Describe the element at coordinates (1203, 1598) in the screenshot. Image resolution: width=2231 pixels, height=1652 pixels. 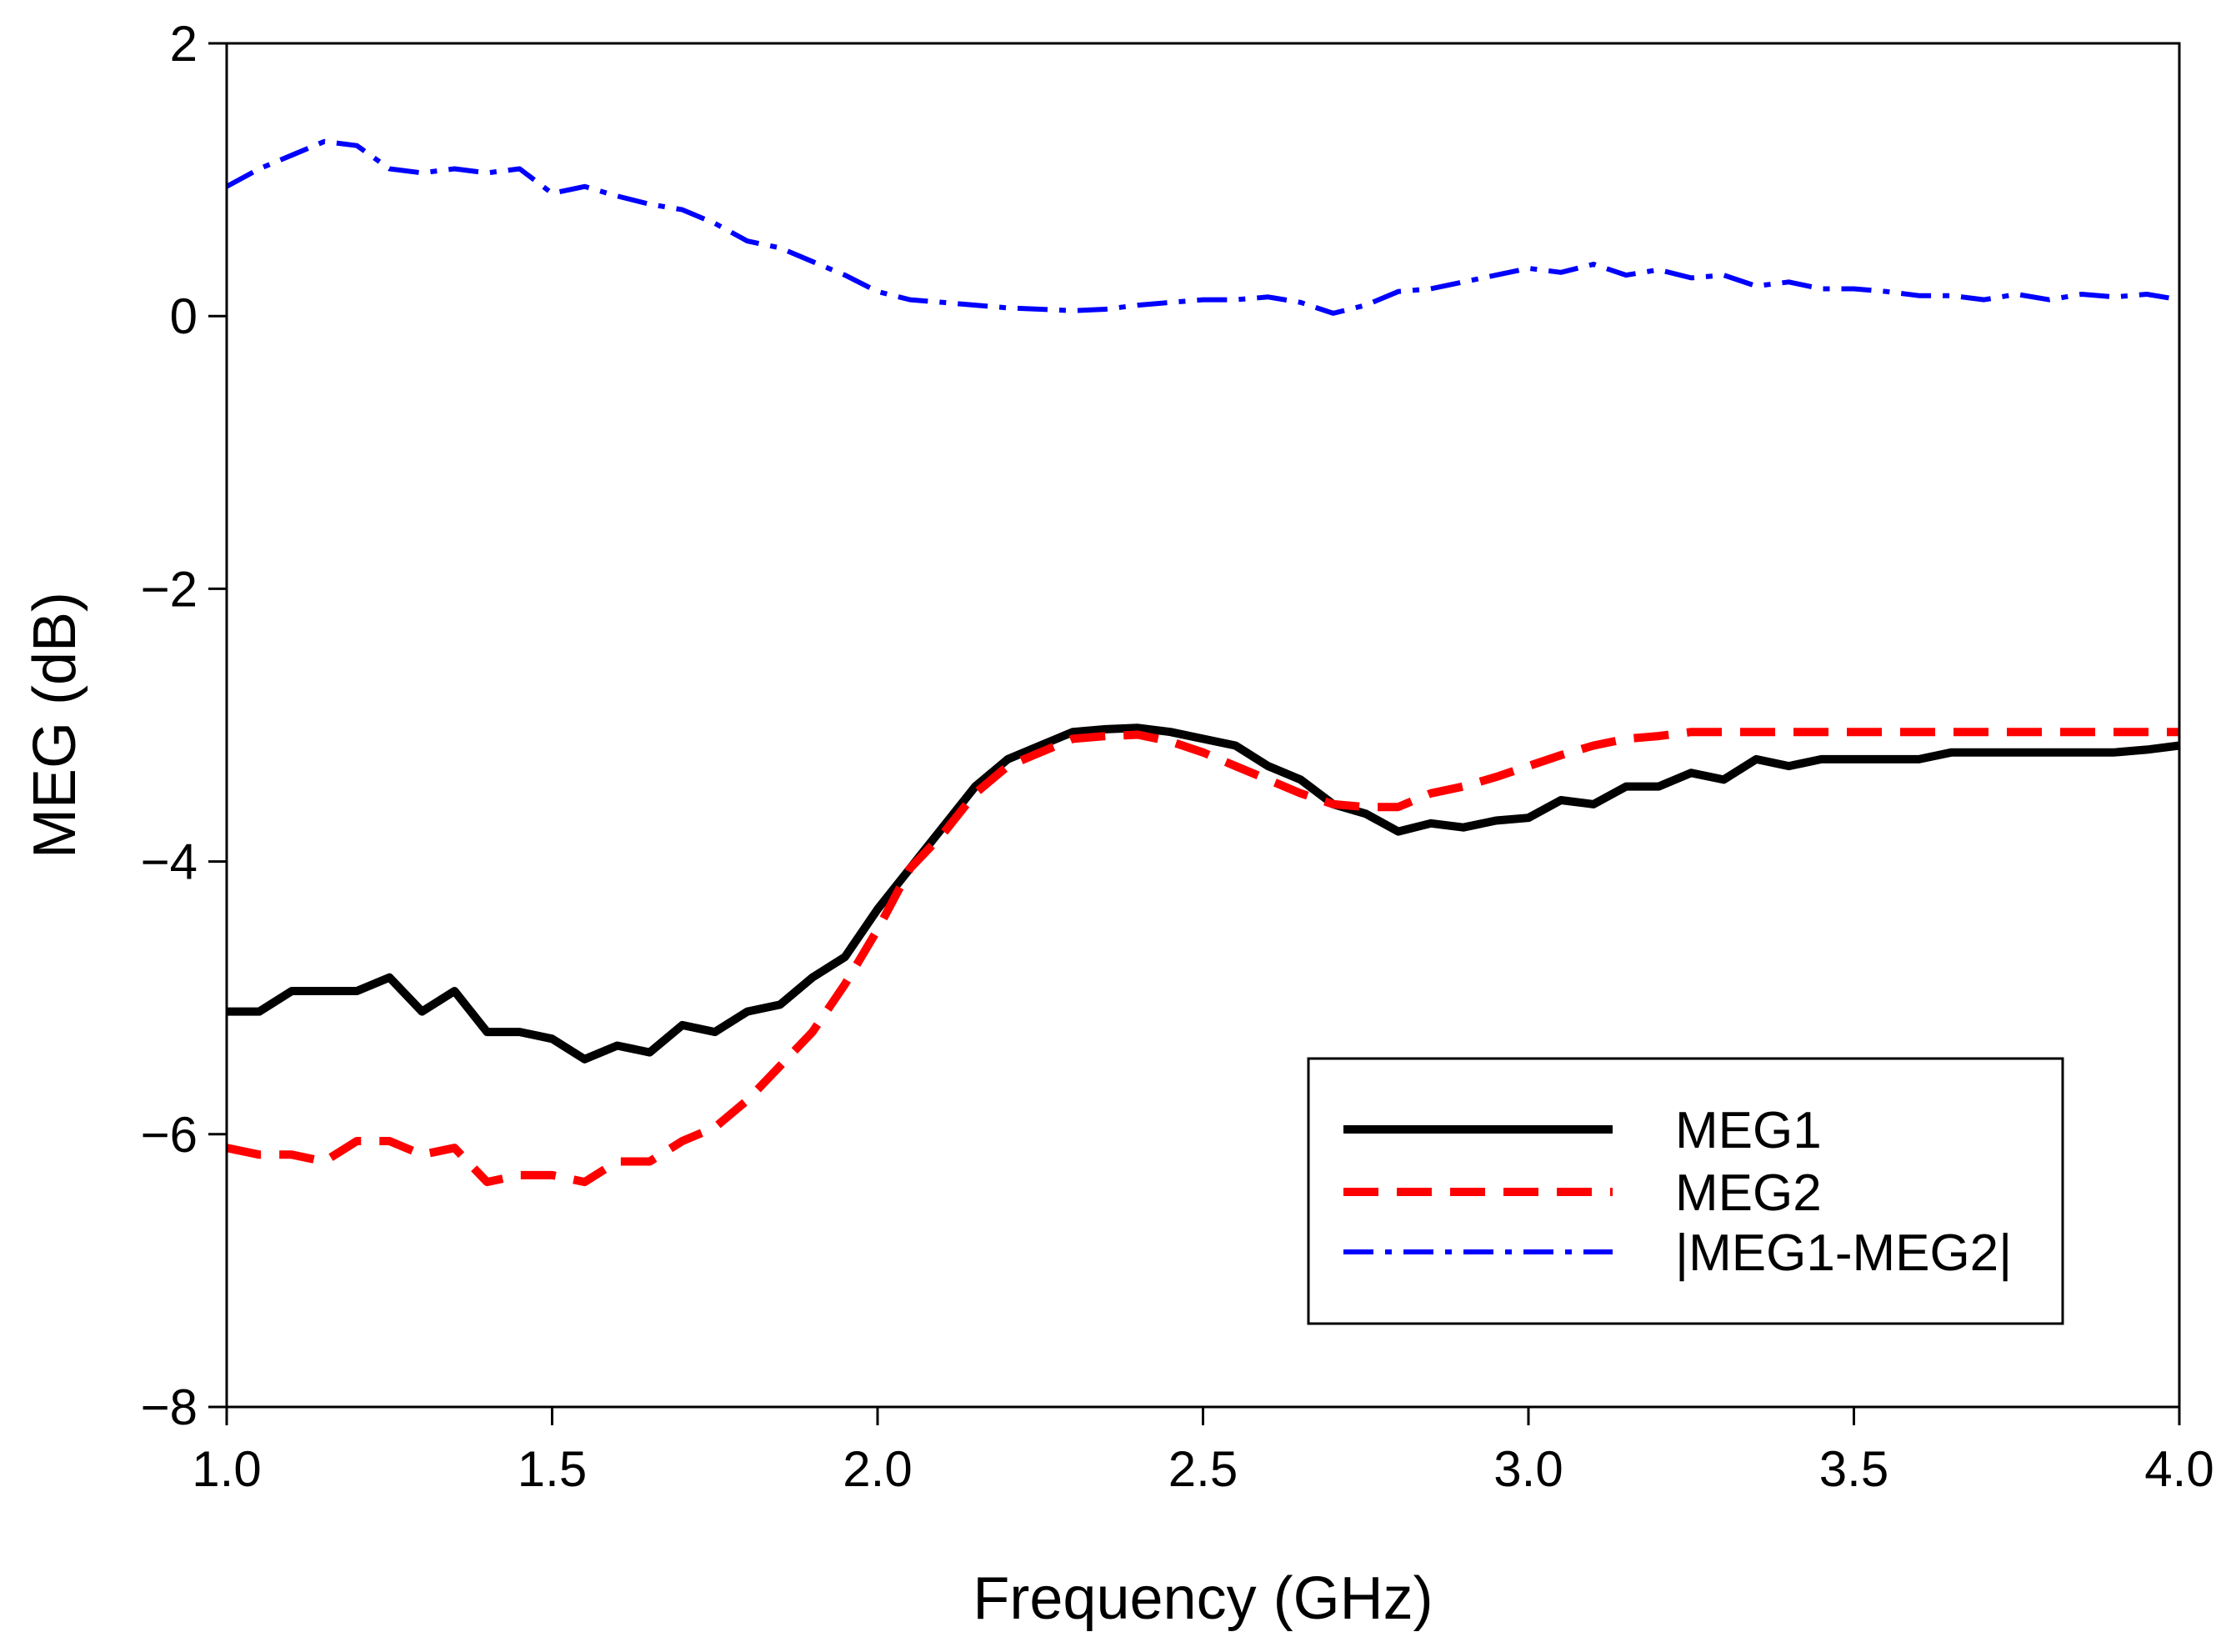
I see `x-axis-title: Frequency (GHz)` at that location.